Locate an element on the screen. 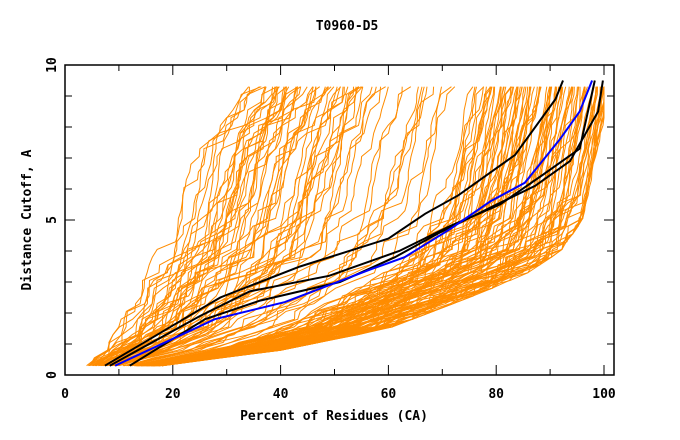 The height and width of the screenshot is (440, 680). chart-title: T0960-D5 is located at coordinates (347, 26).